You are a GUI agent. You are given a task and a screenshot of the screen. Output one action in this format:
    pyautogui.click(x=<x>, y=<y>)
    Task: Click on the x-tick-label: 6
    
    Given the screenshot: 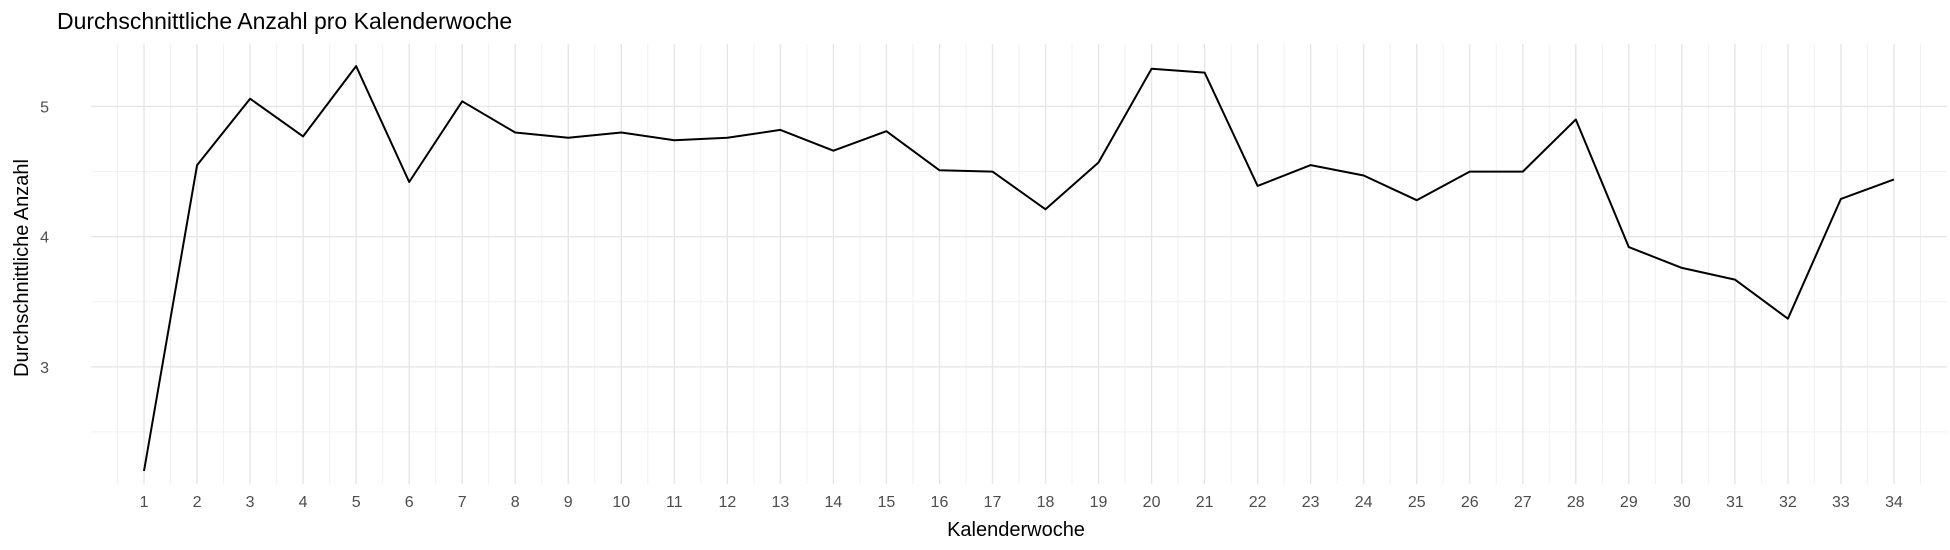 What is the action you would take?
    pyautogui.click(x=409, y=502)
    